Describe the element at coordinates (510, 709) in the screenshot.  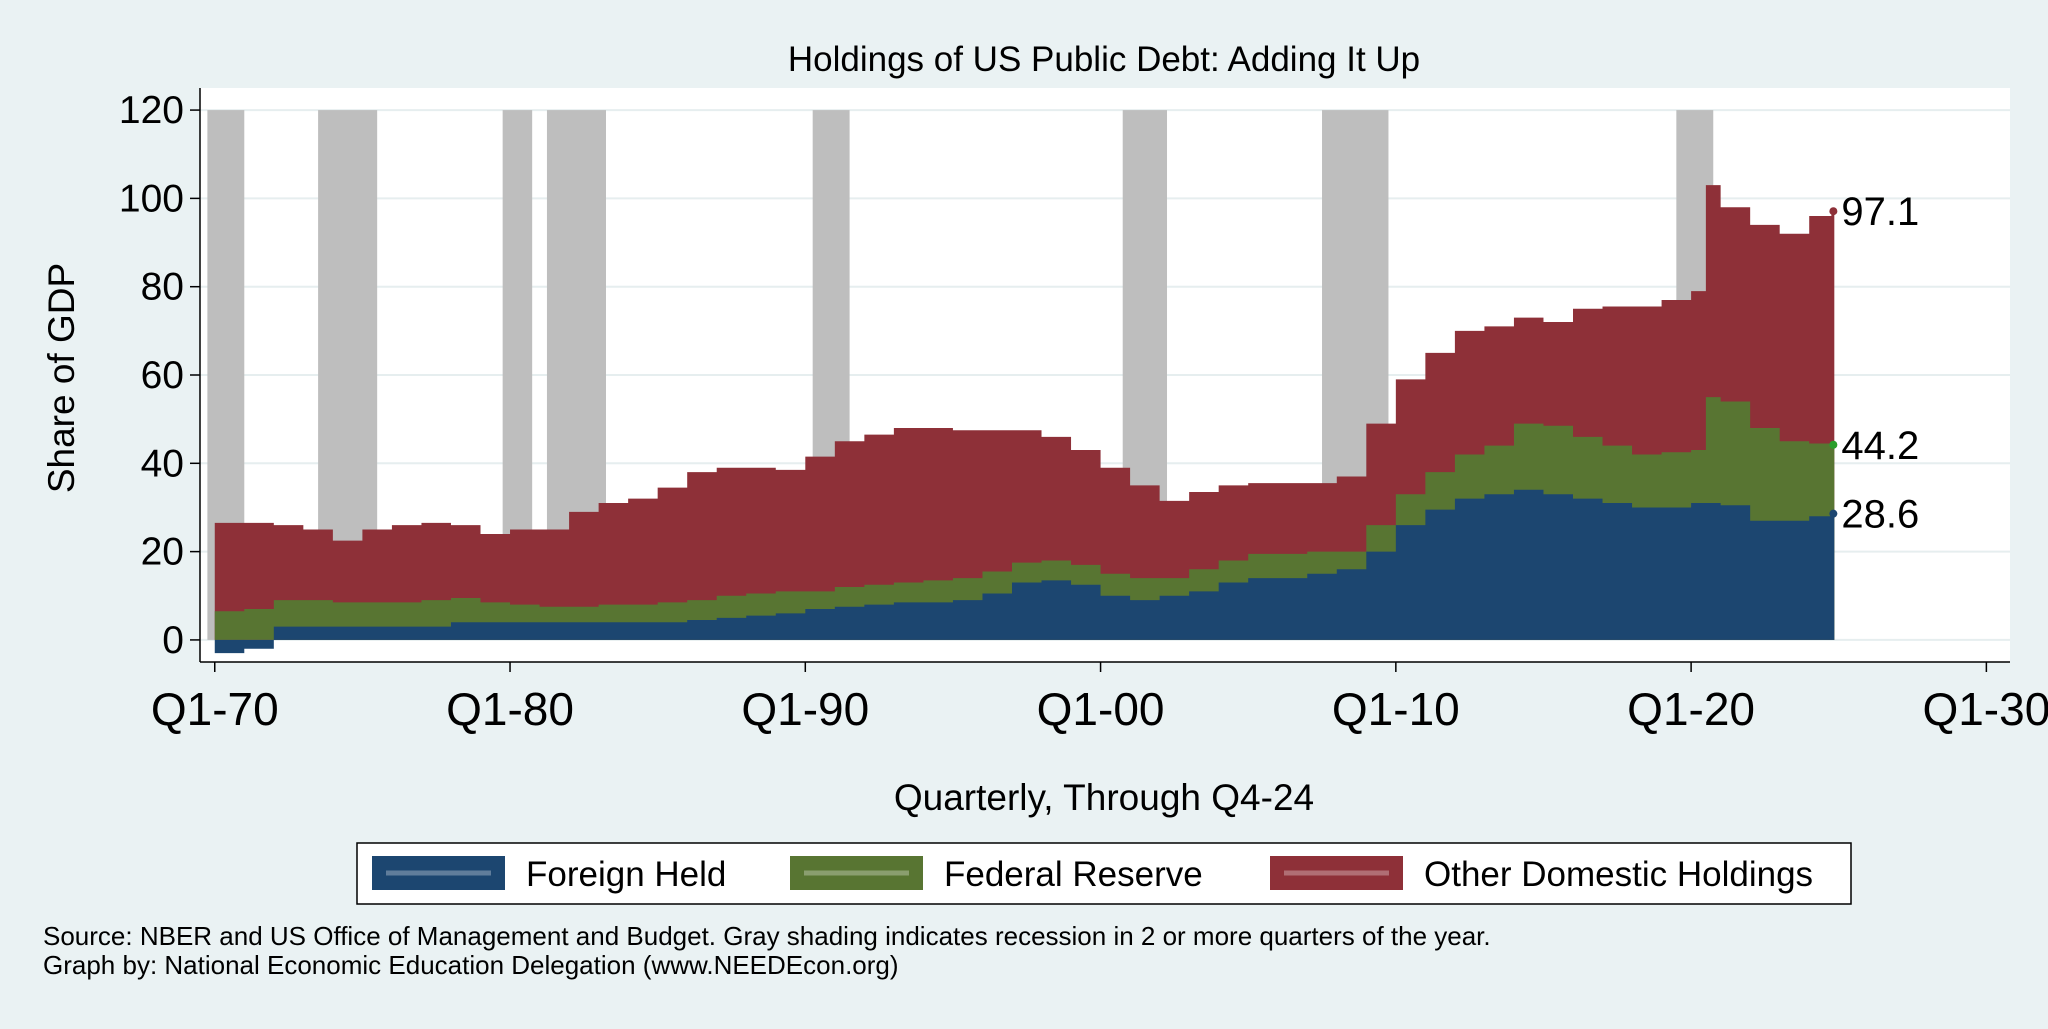
I see `x-tick-label-Q1-80: Q1-80` at that location.